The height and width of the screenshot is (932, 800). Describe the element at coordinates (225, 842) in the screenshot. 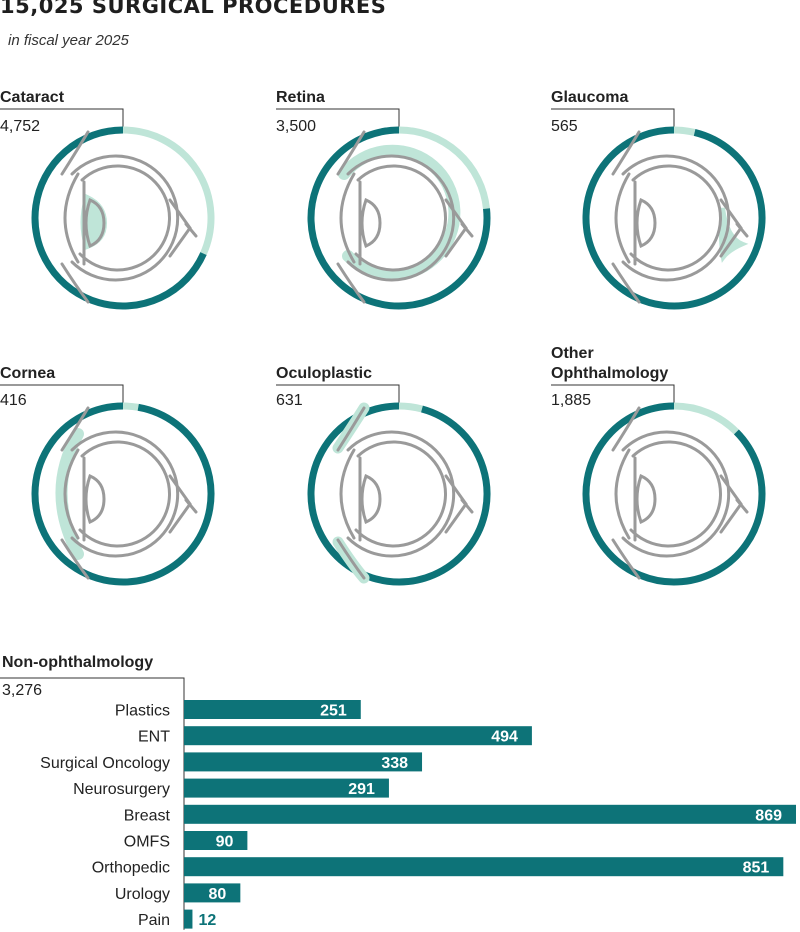

I see `value-label-omfs: 90` at that location.